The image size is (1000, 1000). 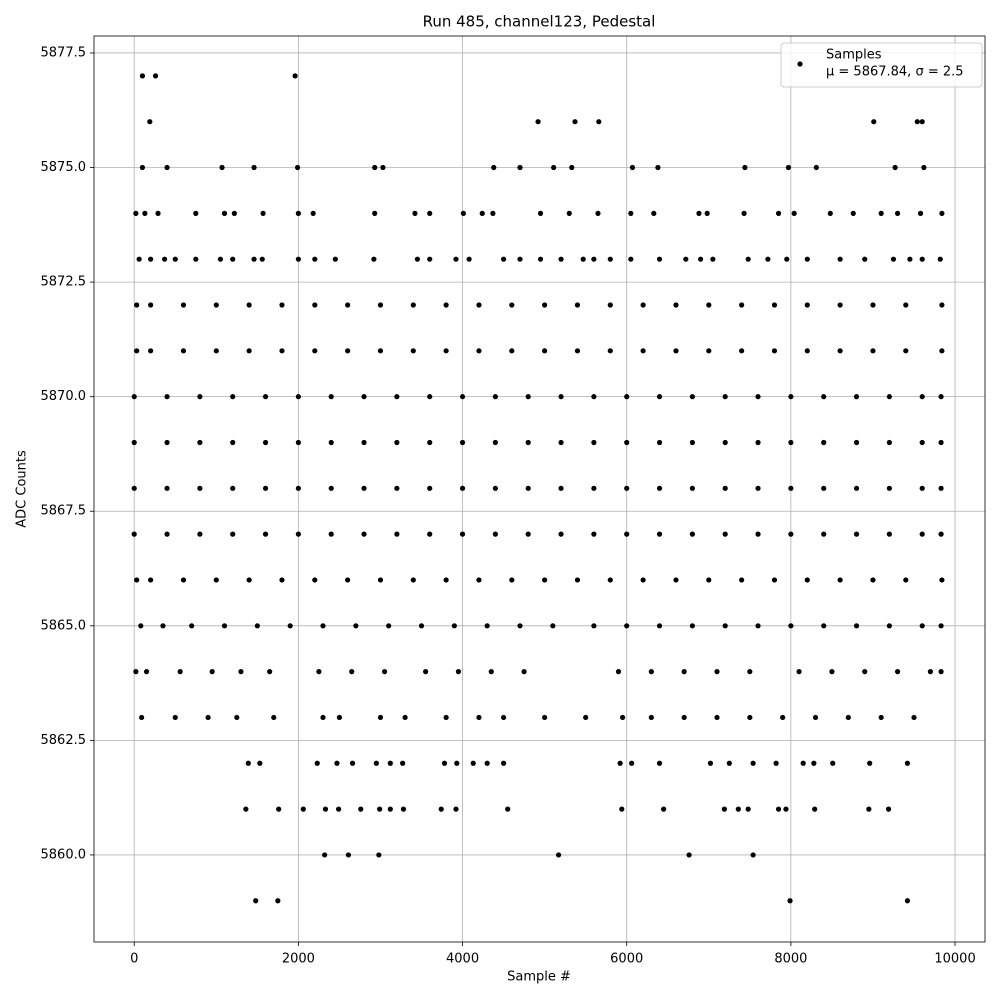 I want to click on x-tick-label: 2000, so click(x=298, y=959).